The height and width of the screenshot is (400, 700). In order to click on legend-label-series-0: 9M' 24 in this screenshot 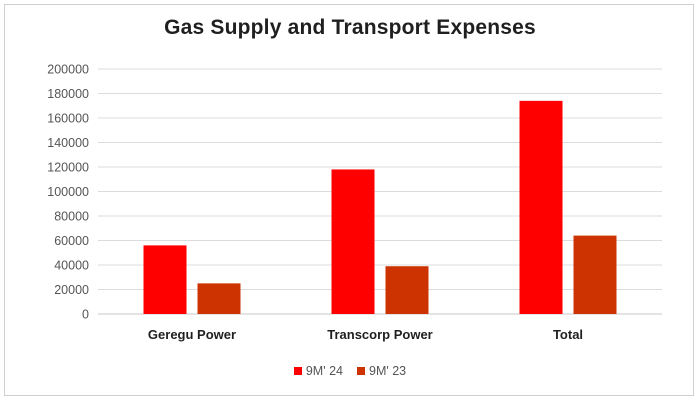, I will do `click(324, 371)`.